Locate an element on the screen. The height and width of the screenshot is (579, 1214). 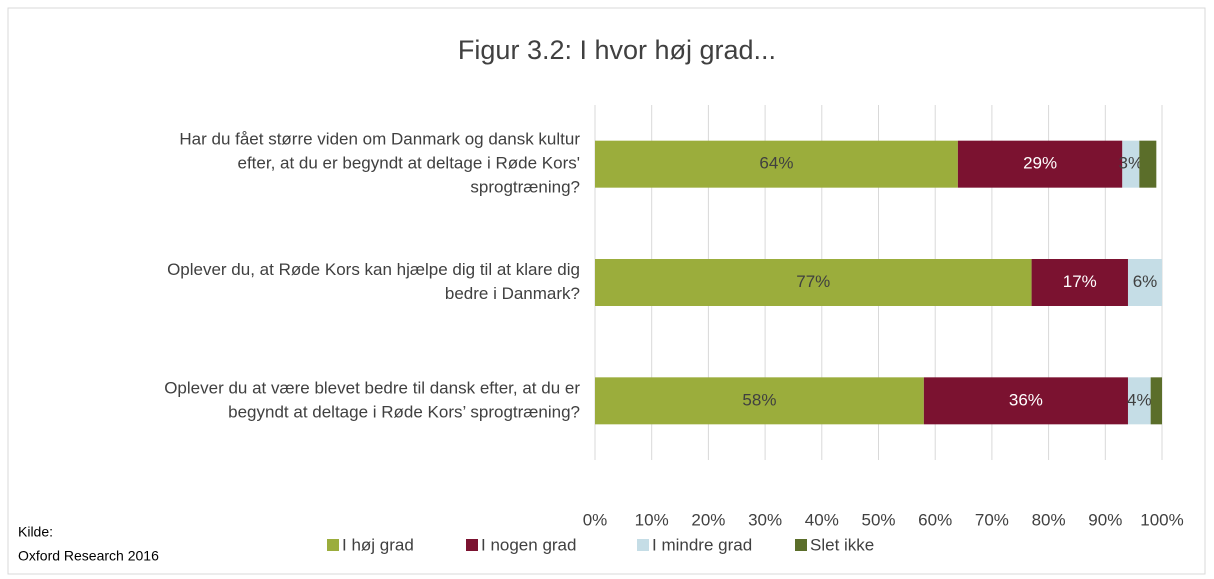
value-label: 4% is located at coordinates (1139, 399).